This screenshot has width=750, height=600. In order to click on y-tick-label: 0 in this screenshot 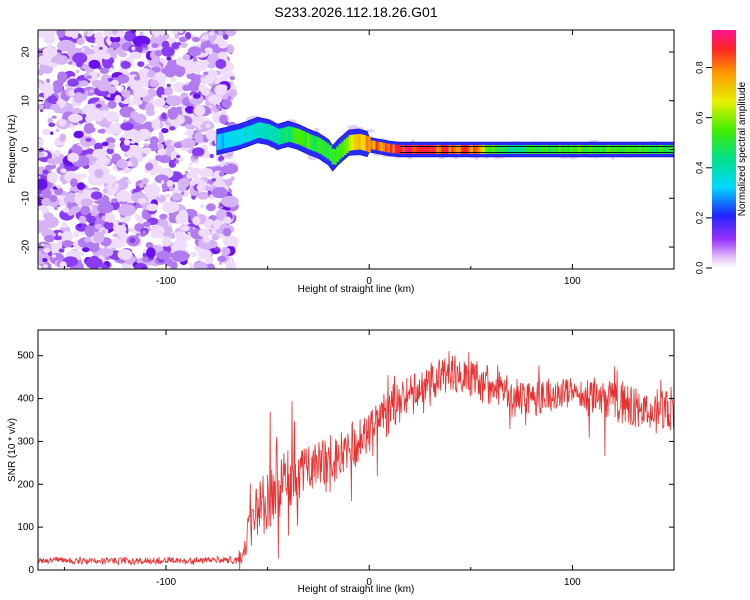, I will do `click(31, 570)`.